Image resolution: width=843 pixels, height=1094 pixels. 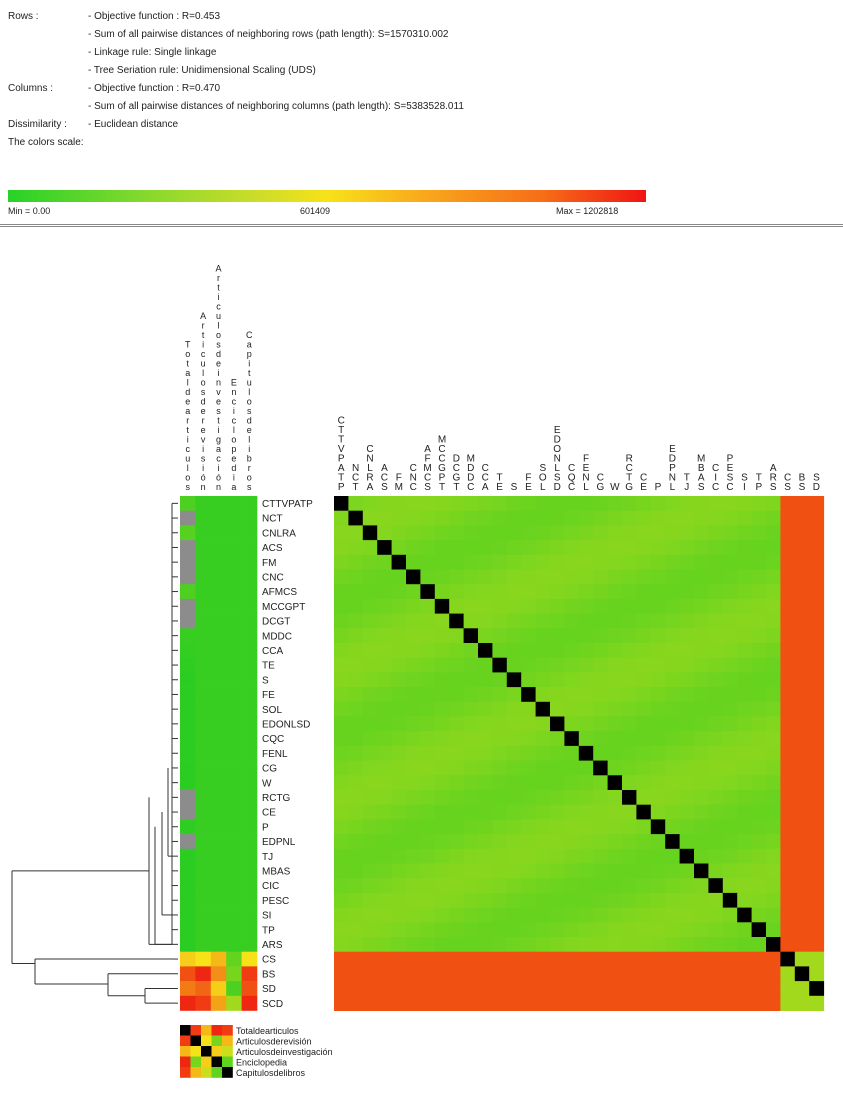 What do you see at coordinates (218, 383) in the screenshot?
I see `svg-text: n` at bounding box center [218, 383].